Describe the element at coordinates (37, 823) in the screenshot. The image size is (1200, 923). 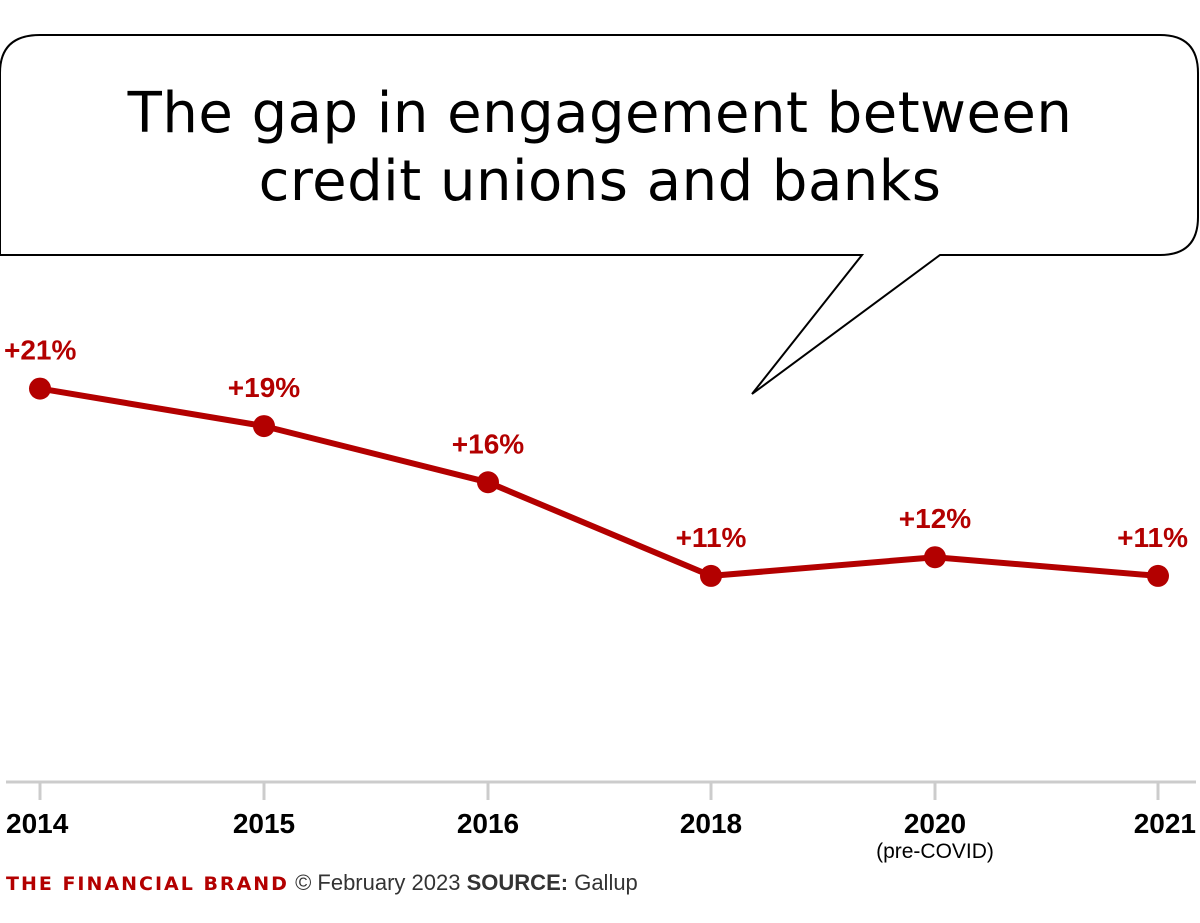
I see `x-tick-label: 2014` at that location.